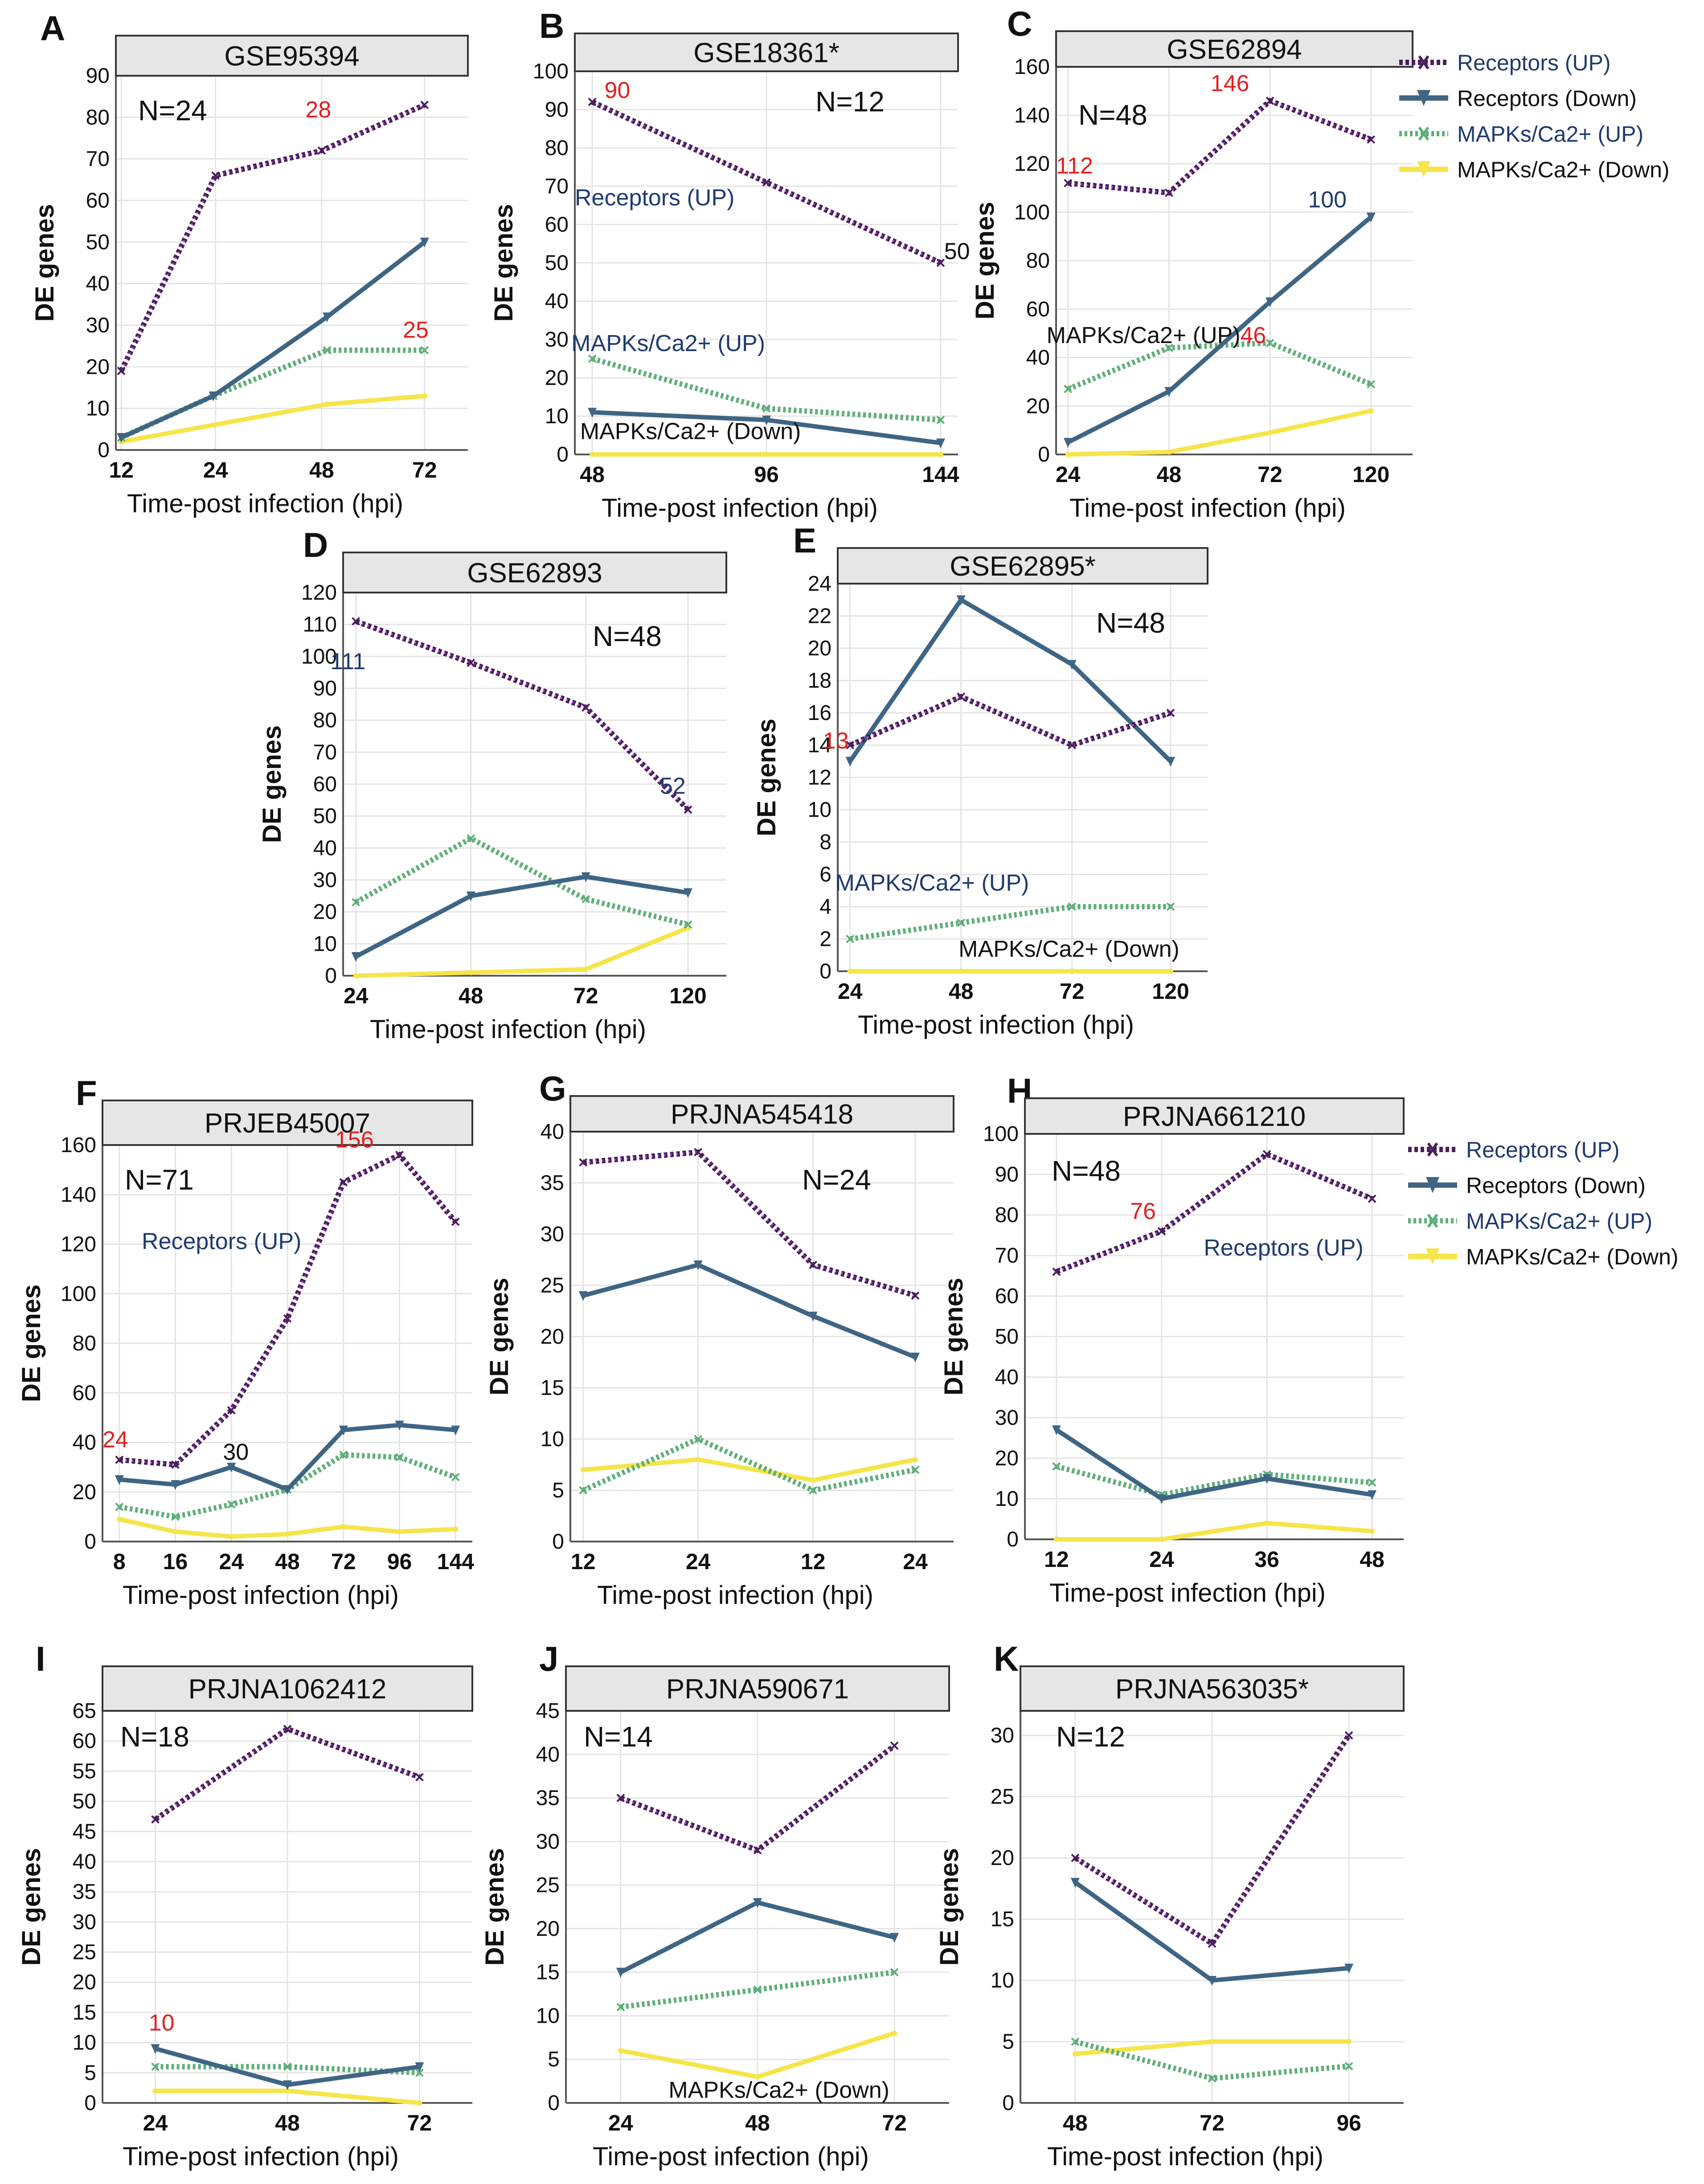 The height and width of the screenshot is (2184, 1704). I want to click on y-tick-label: 30, so click(1007, 1418).